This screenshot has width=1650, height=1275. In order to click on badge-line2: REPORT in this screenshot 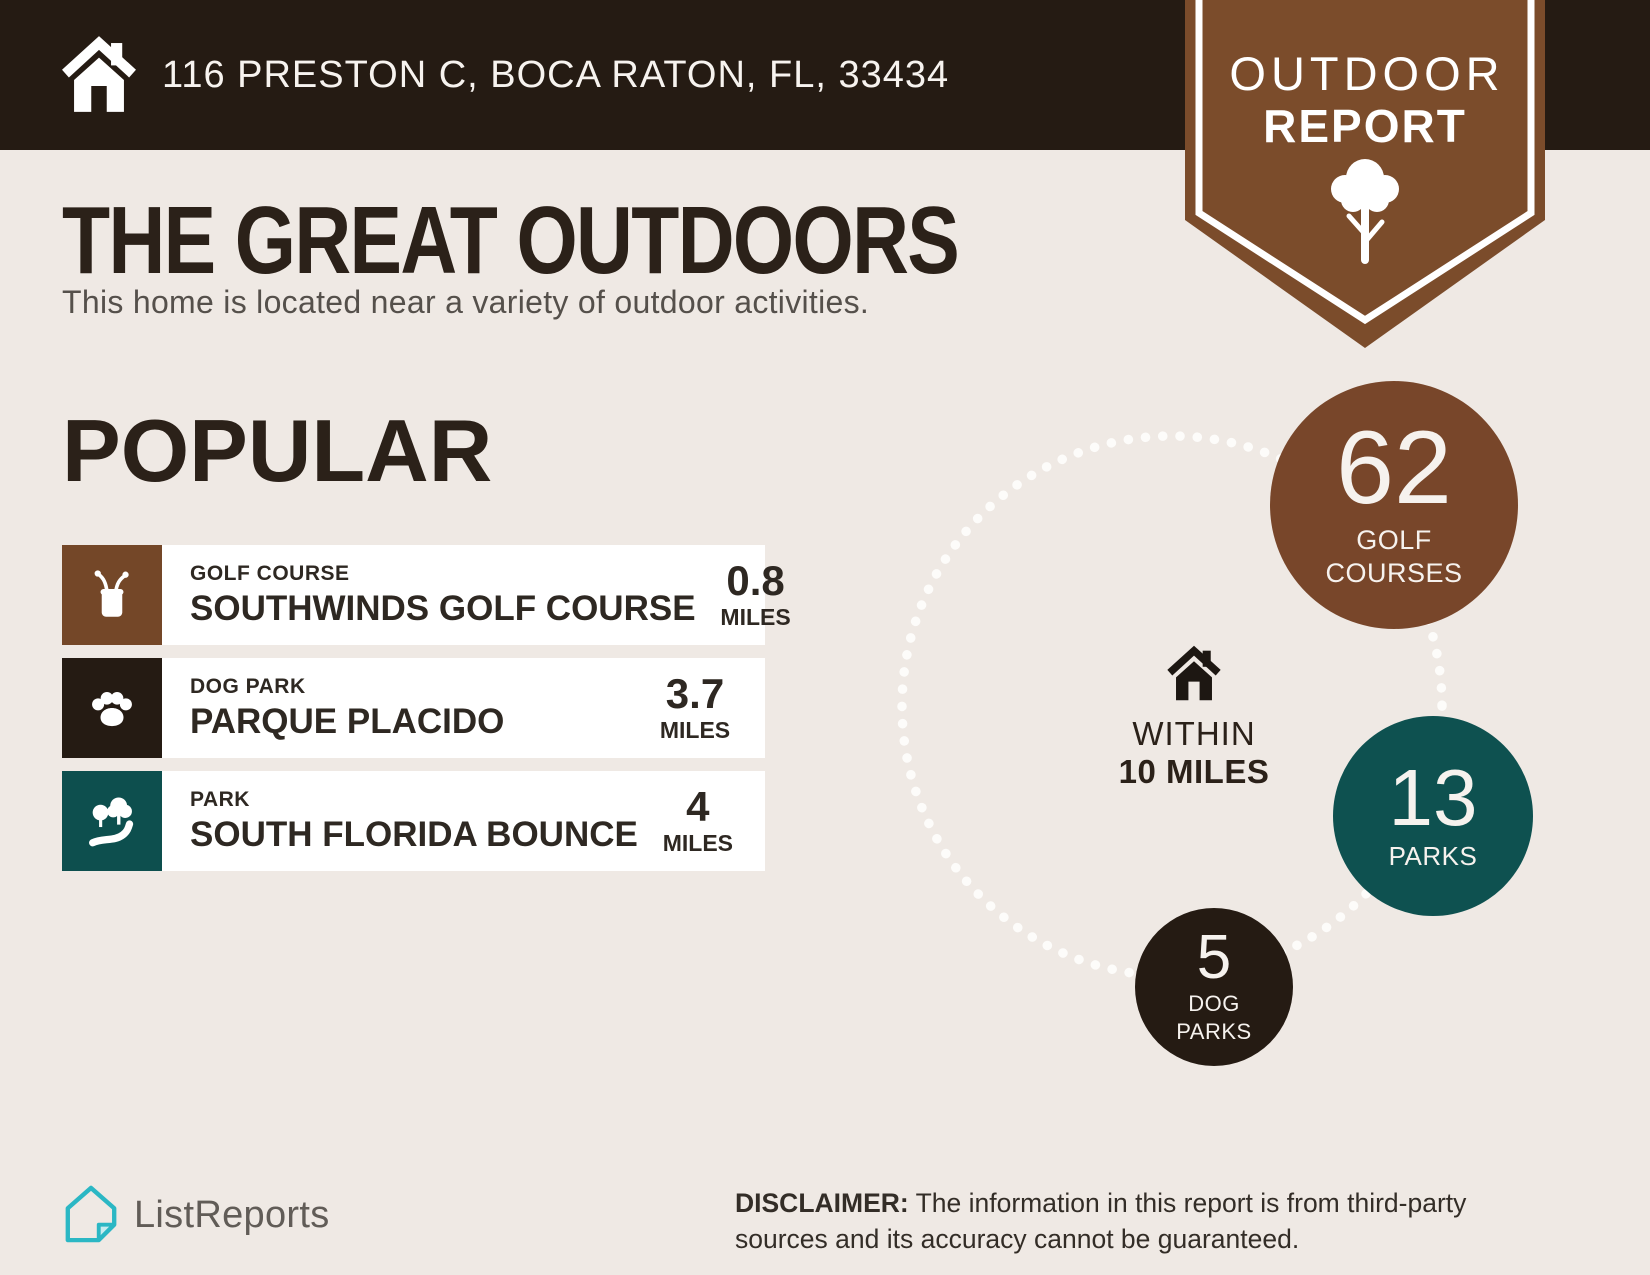, I will do `click(1365, 126)`.